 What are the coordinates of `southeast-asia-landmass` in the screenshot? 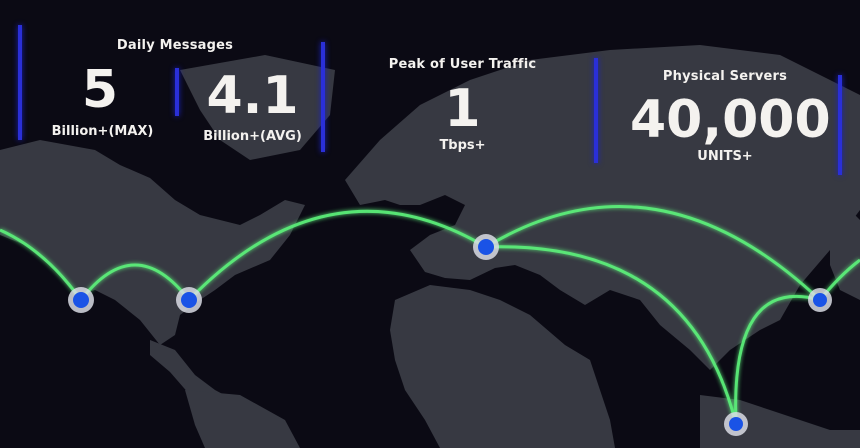 It's located at (780, 421).